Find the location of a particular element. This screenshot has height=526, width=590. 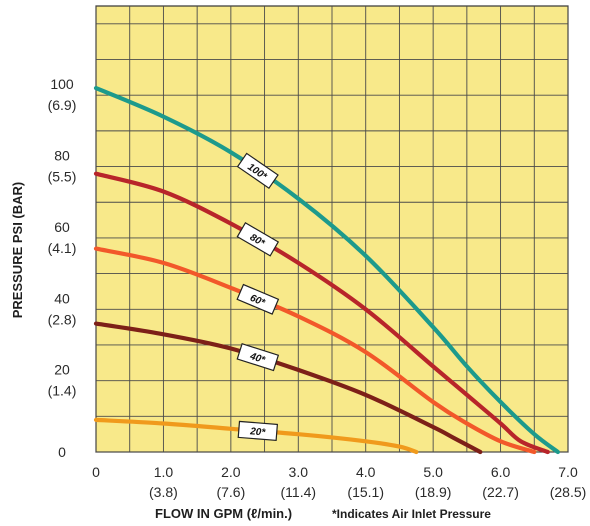

curve-label: 20* is located at coordinates (258, 432).